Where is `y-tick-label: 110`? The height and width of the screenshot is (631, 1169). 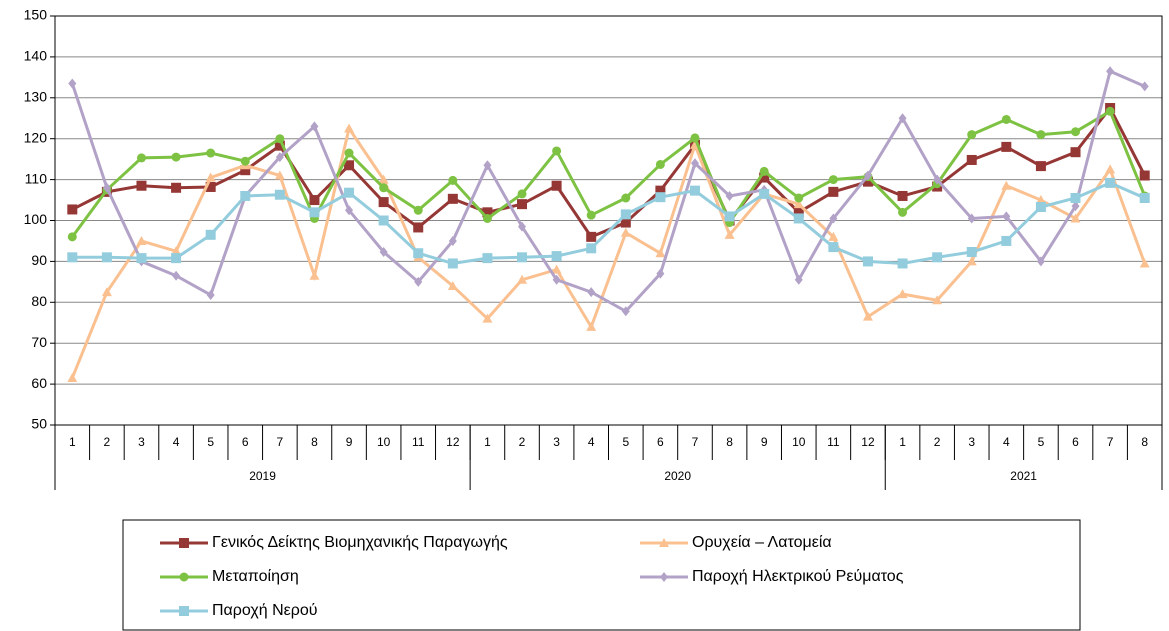
y-tick-label: 110 is located at coordinates (36, 178).